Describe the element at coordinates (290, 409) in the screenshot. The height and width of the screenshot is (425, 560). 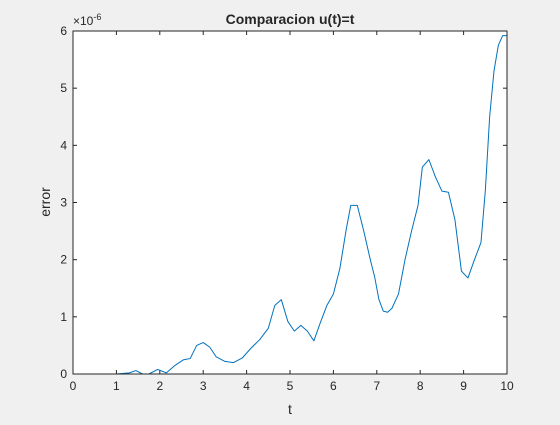
I see `x-axis-label: t` at that location.